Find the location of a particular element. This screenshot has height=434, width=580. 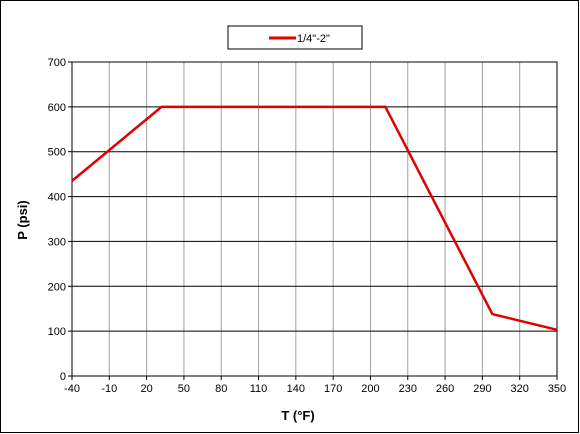

y-tick-label: 700 is located at coordinates (57, 63).